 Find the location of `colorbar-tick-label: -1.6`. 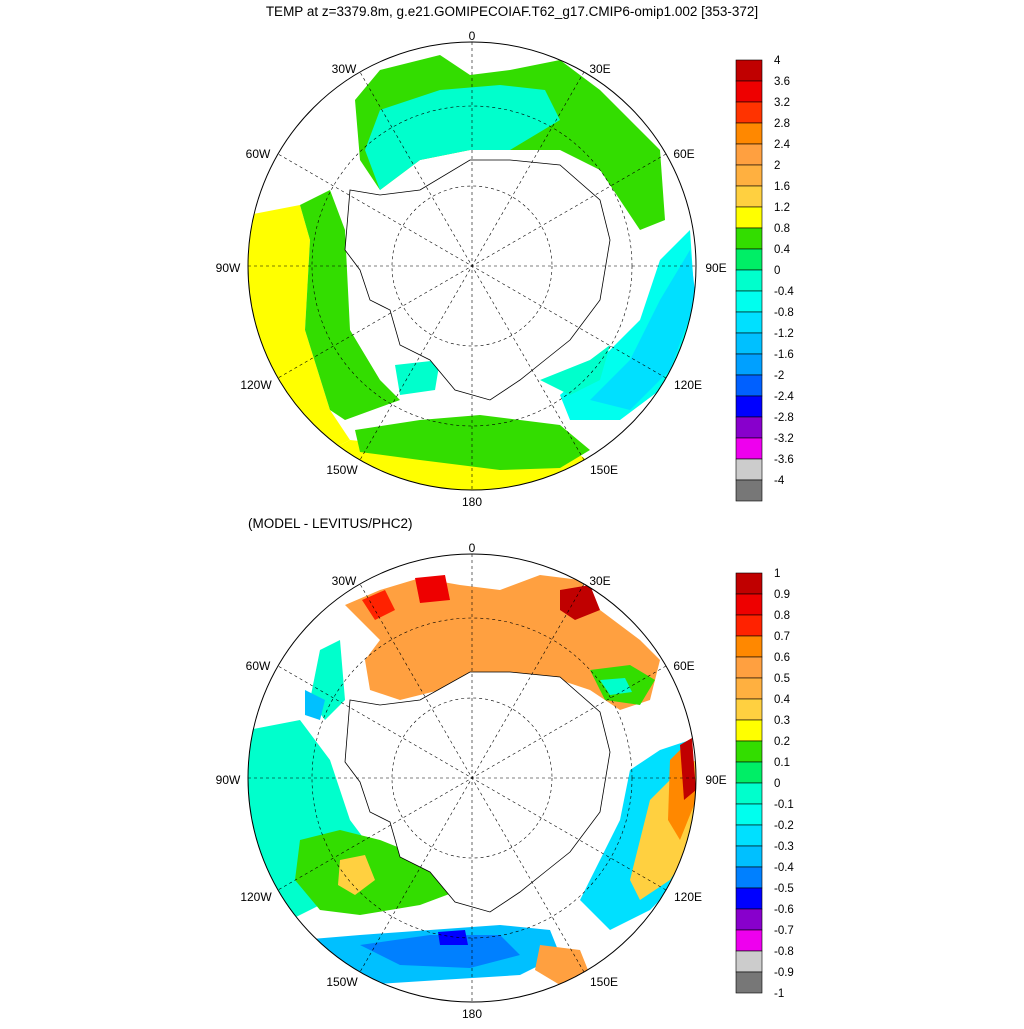

colorbar-tick-label: -1.6 is located at coordinates (784, 355).